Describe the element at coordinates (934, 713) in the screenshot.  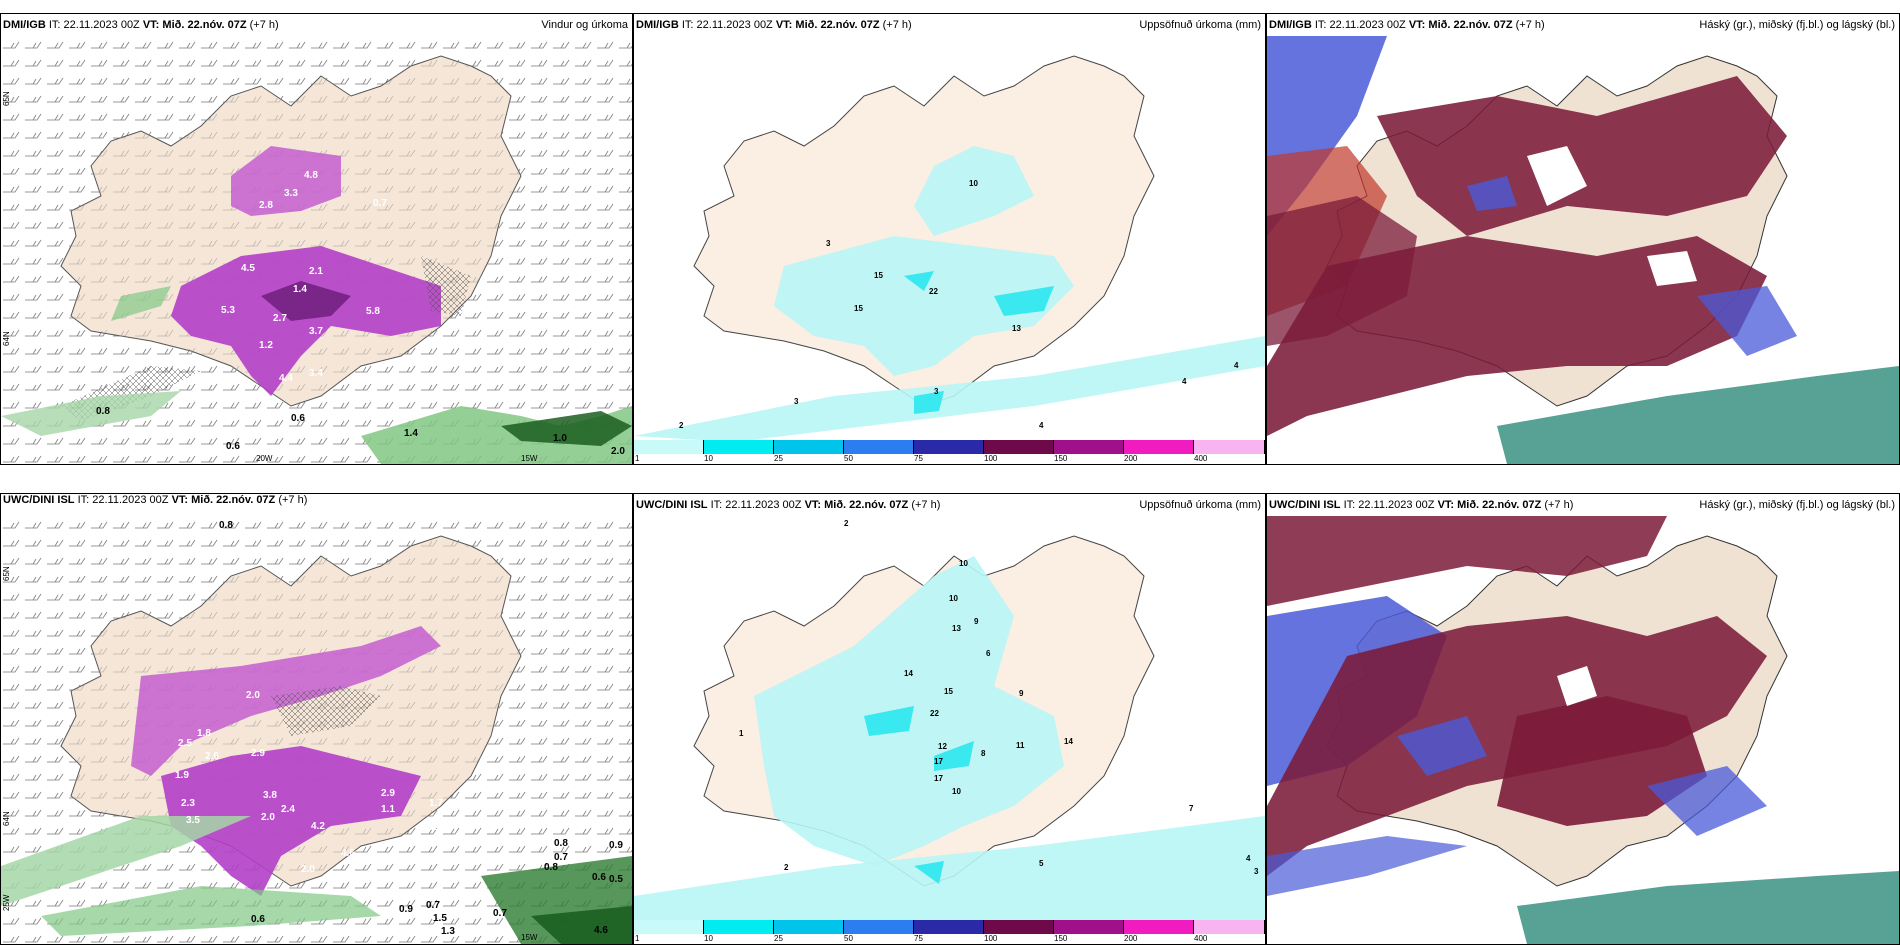
I see `svg-text: 22` at that location.